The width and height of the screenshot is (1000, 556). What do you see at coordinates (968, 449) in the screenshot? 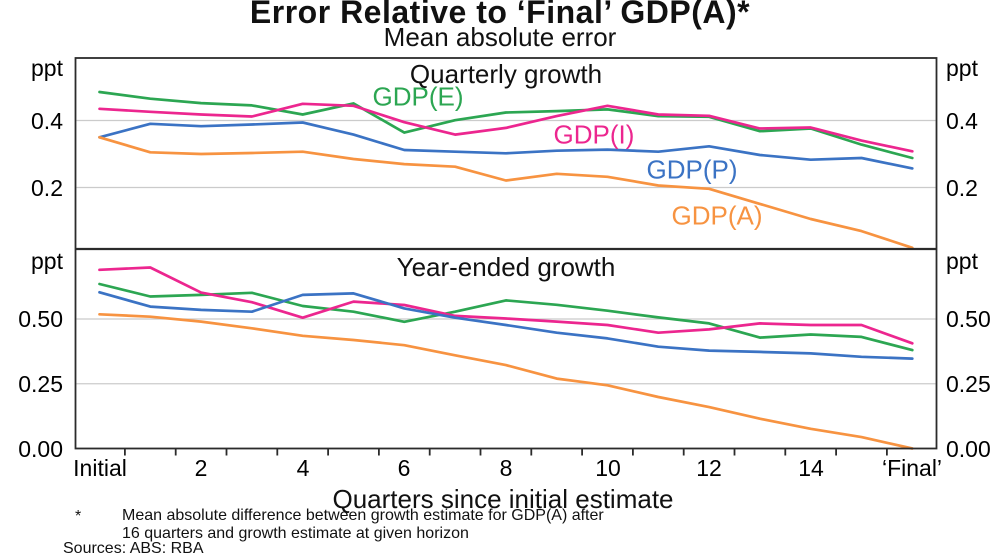
I see `y-tick-label-right: 0.00` at bounding box center [968, 449].